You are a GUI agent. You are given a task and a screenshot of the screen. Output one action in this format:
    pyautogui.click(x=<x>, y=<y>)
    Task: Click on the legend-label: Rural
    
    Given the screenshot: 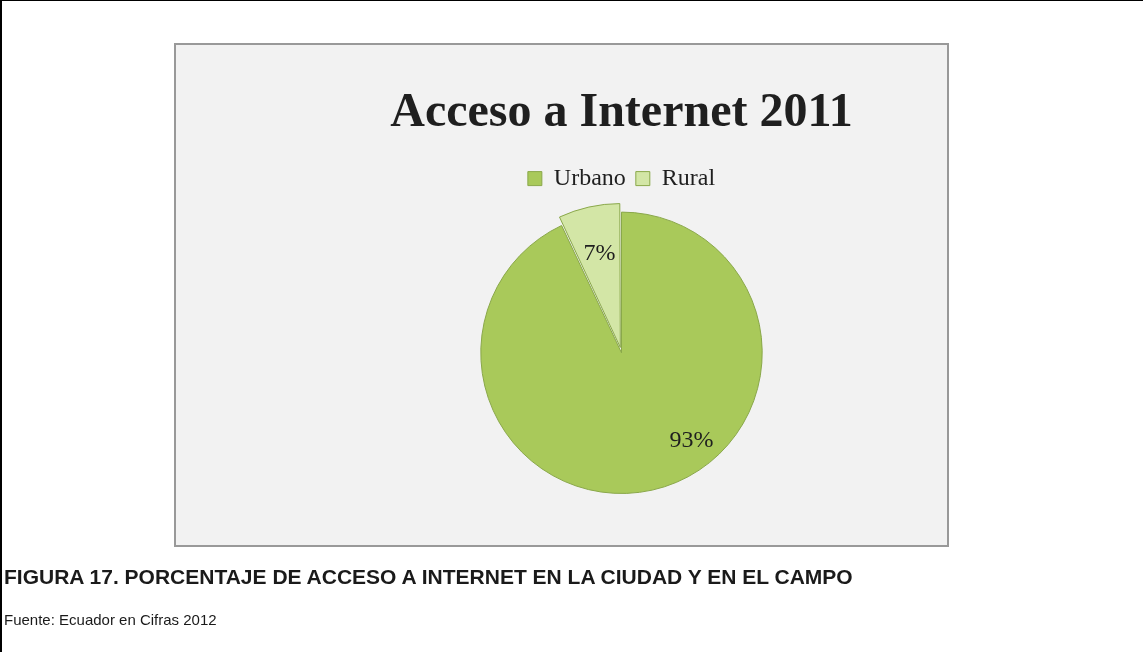 What is the action you would take?
    pyautogui.click(x=688, y=176)
    